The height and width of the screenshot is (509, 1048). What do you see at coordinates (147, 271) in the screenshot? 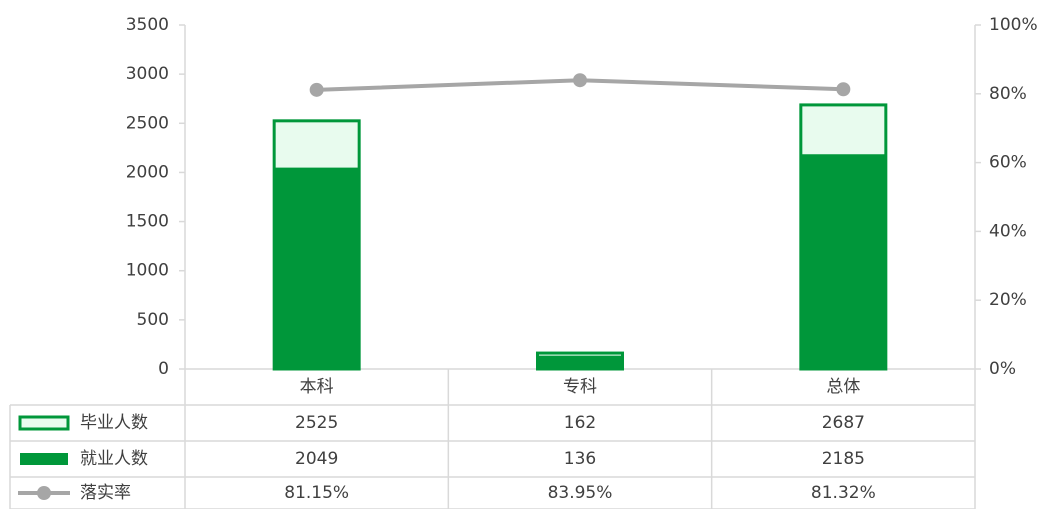
I see `y-tick-label: 1000` at bounding box center [147, 271].